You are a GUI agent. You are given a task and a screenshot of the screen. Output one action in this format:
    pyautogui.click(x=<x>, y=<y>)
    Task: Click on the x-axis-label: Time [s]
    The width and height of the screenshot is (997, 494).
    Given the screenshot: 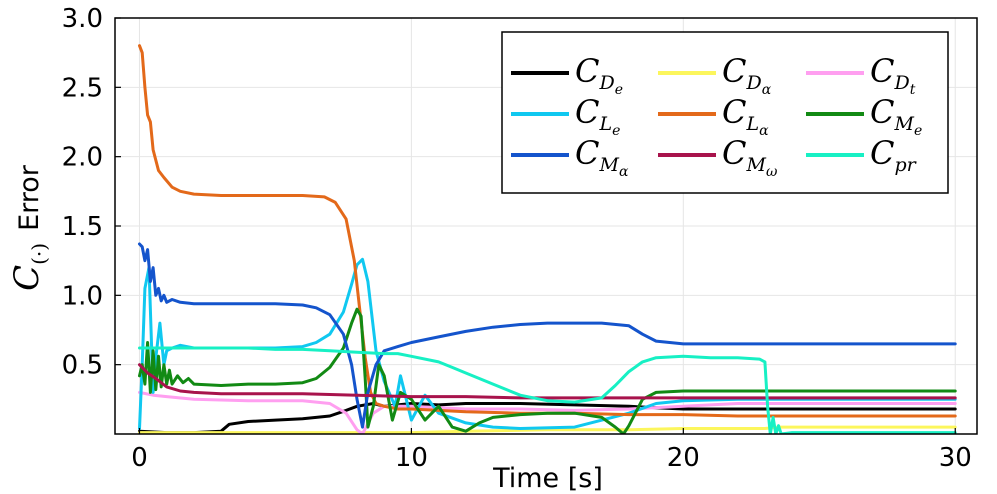 What is the action you would take?
    pyautogui.click(x=547, y=478)
    